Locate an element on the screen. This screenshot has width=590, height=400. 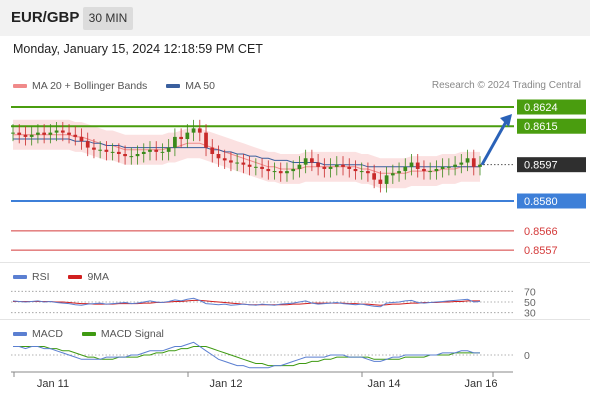
rsi-tick-70: 70 is located at coordinates (530, 292).